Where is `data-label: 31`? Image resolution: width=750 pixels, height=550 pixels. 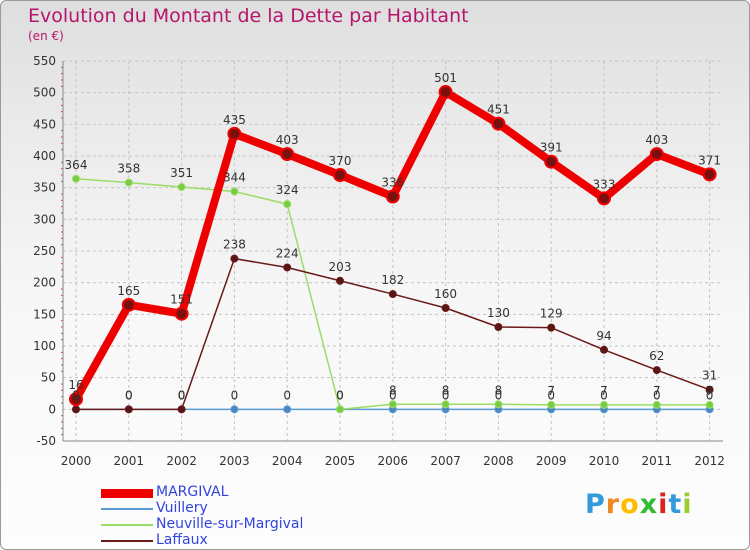 data-label: 31 is located at coordinates (709, 376).